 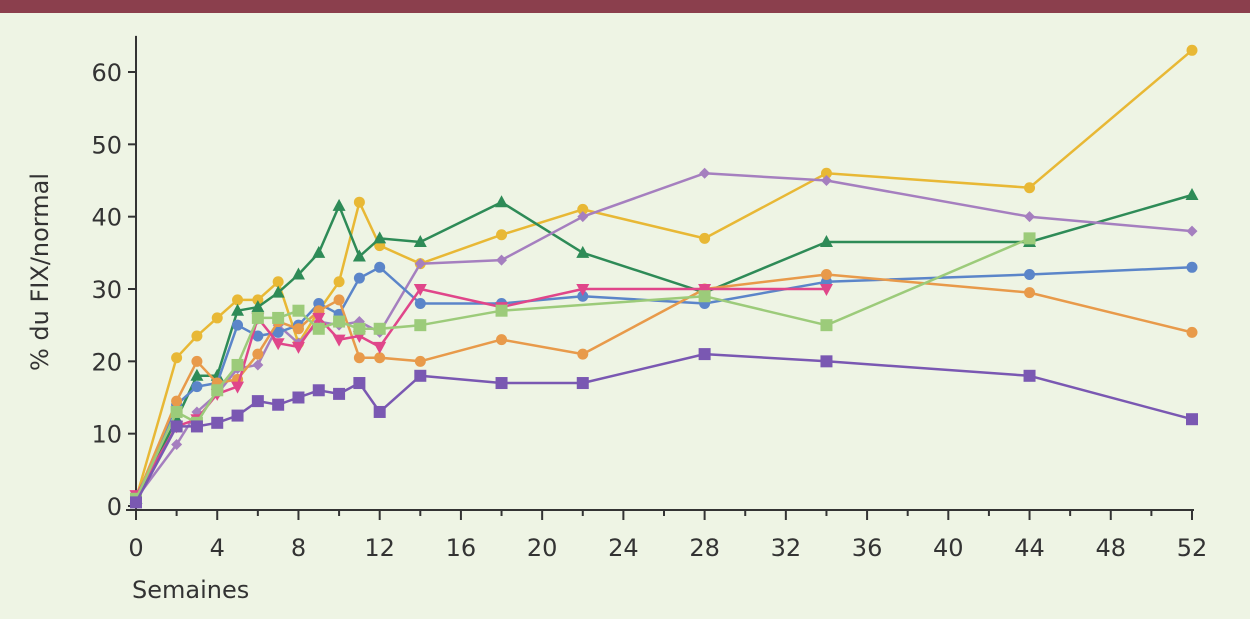 What do you see at coordinates (106, 435) in the screenshot?
I see `y-tick-label: 10` at bounding box center [106, 435].